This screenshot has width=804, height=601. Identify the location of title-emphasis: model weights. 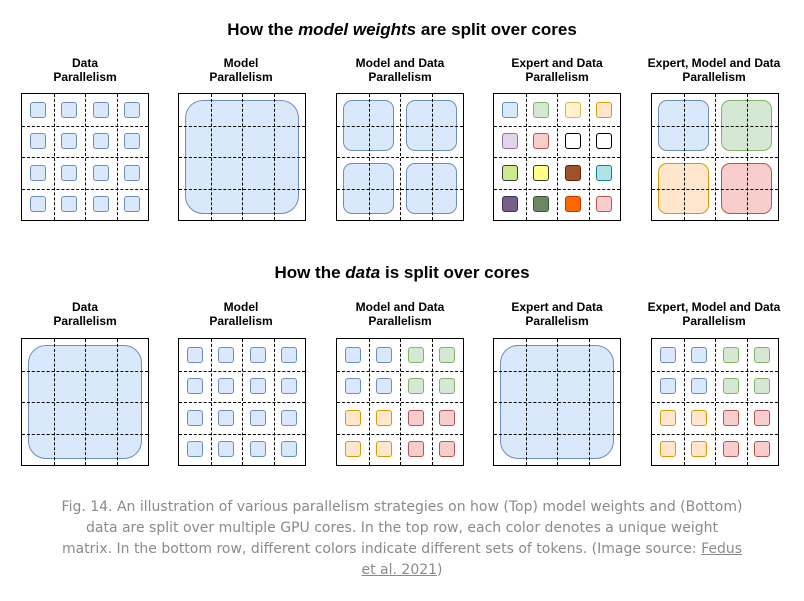
(357, 29).